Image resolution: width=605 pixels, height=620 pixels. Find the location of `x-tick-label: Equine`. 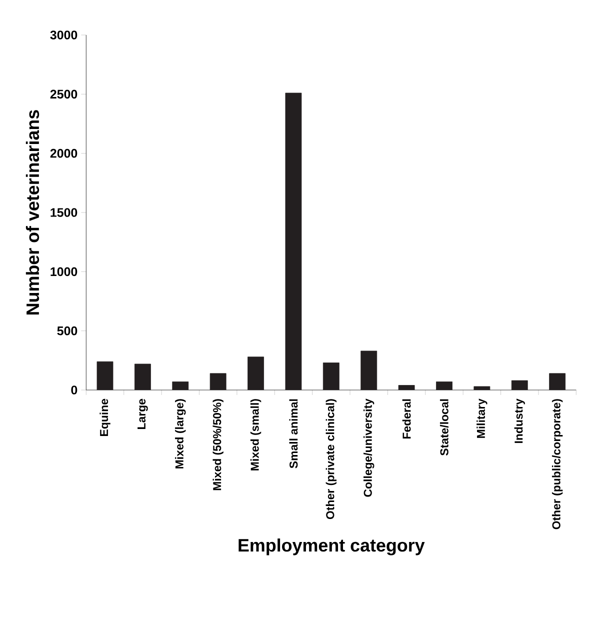

x-tick-label: Equine is located at coordinates (105, 417).